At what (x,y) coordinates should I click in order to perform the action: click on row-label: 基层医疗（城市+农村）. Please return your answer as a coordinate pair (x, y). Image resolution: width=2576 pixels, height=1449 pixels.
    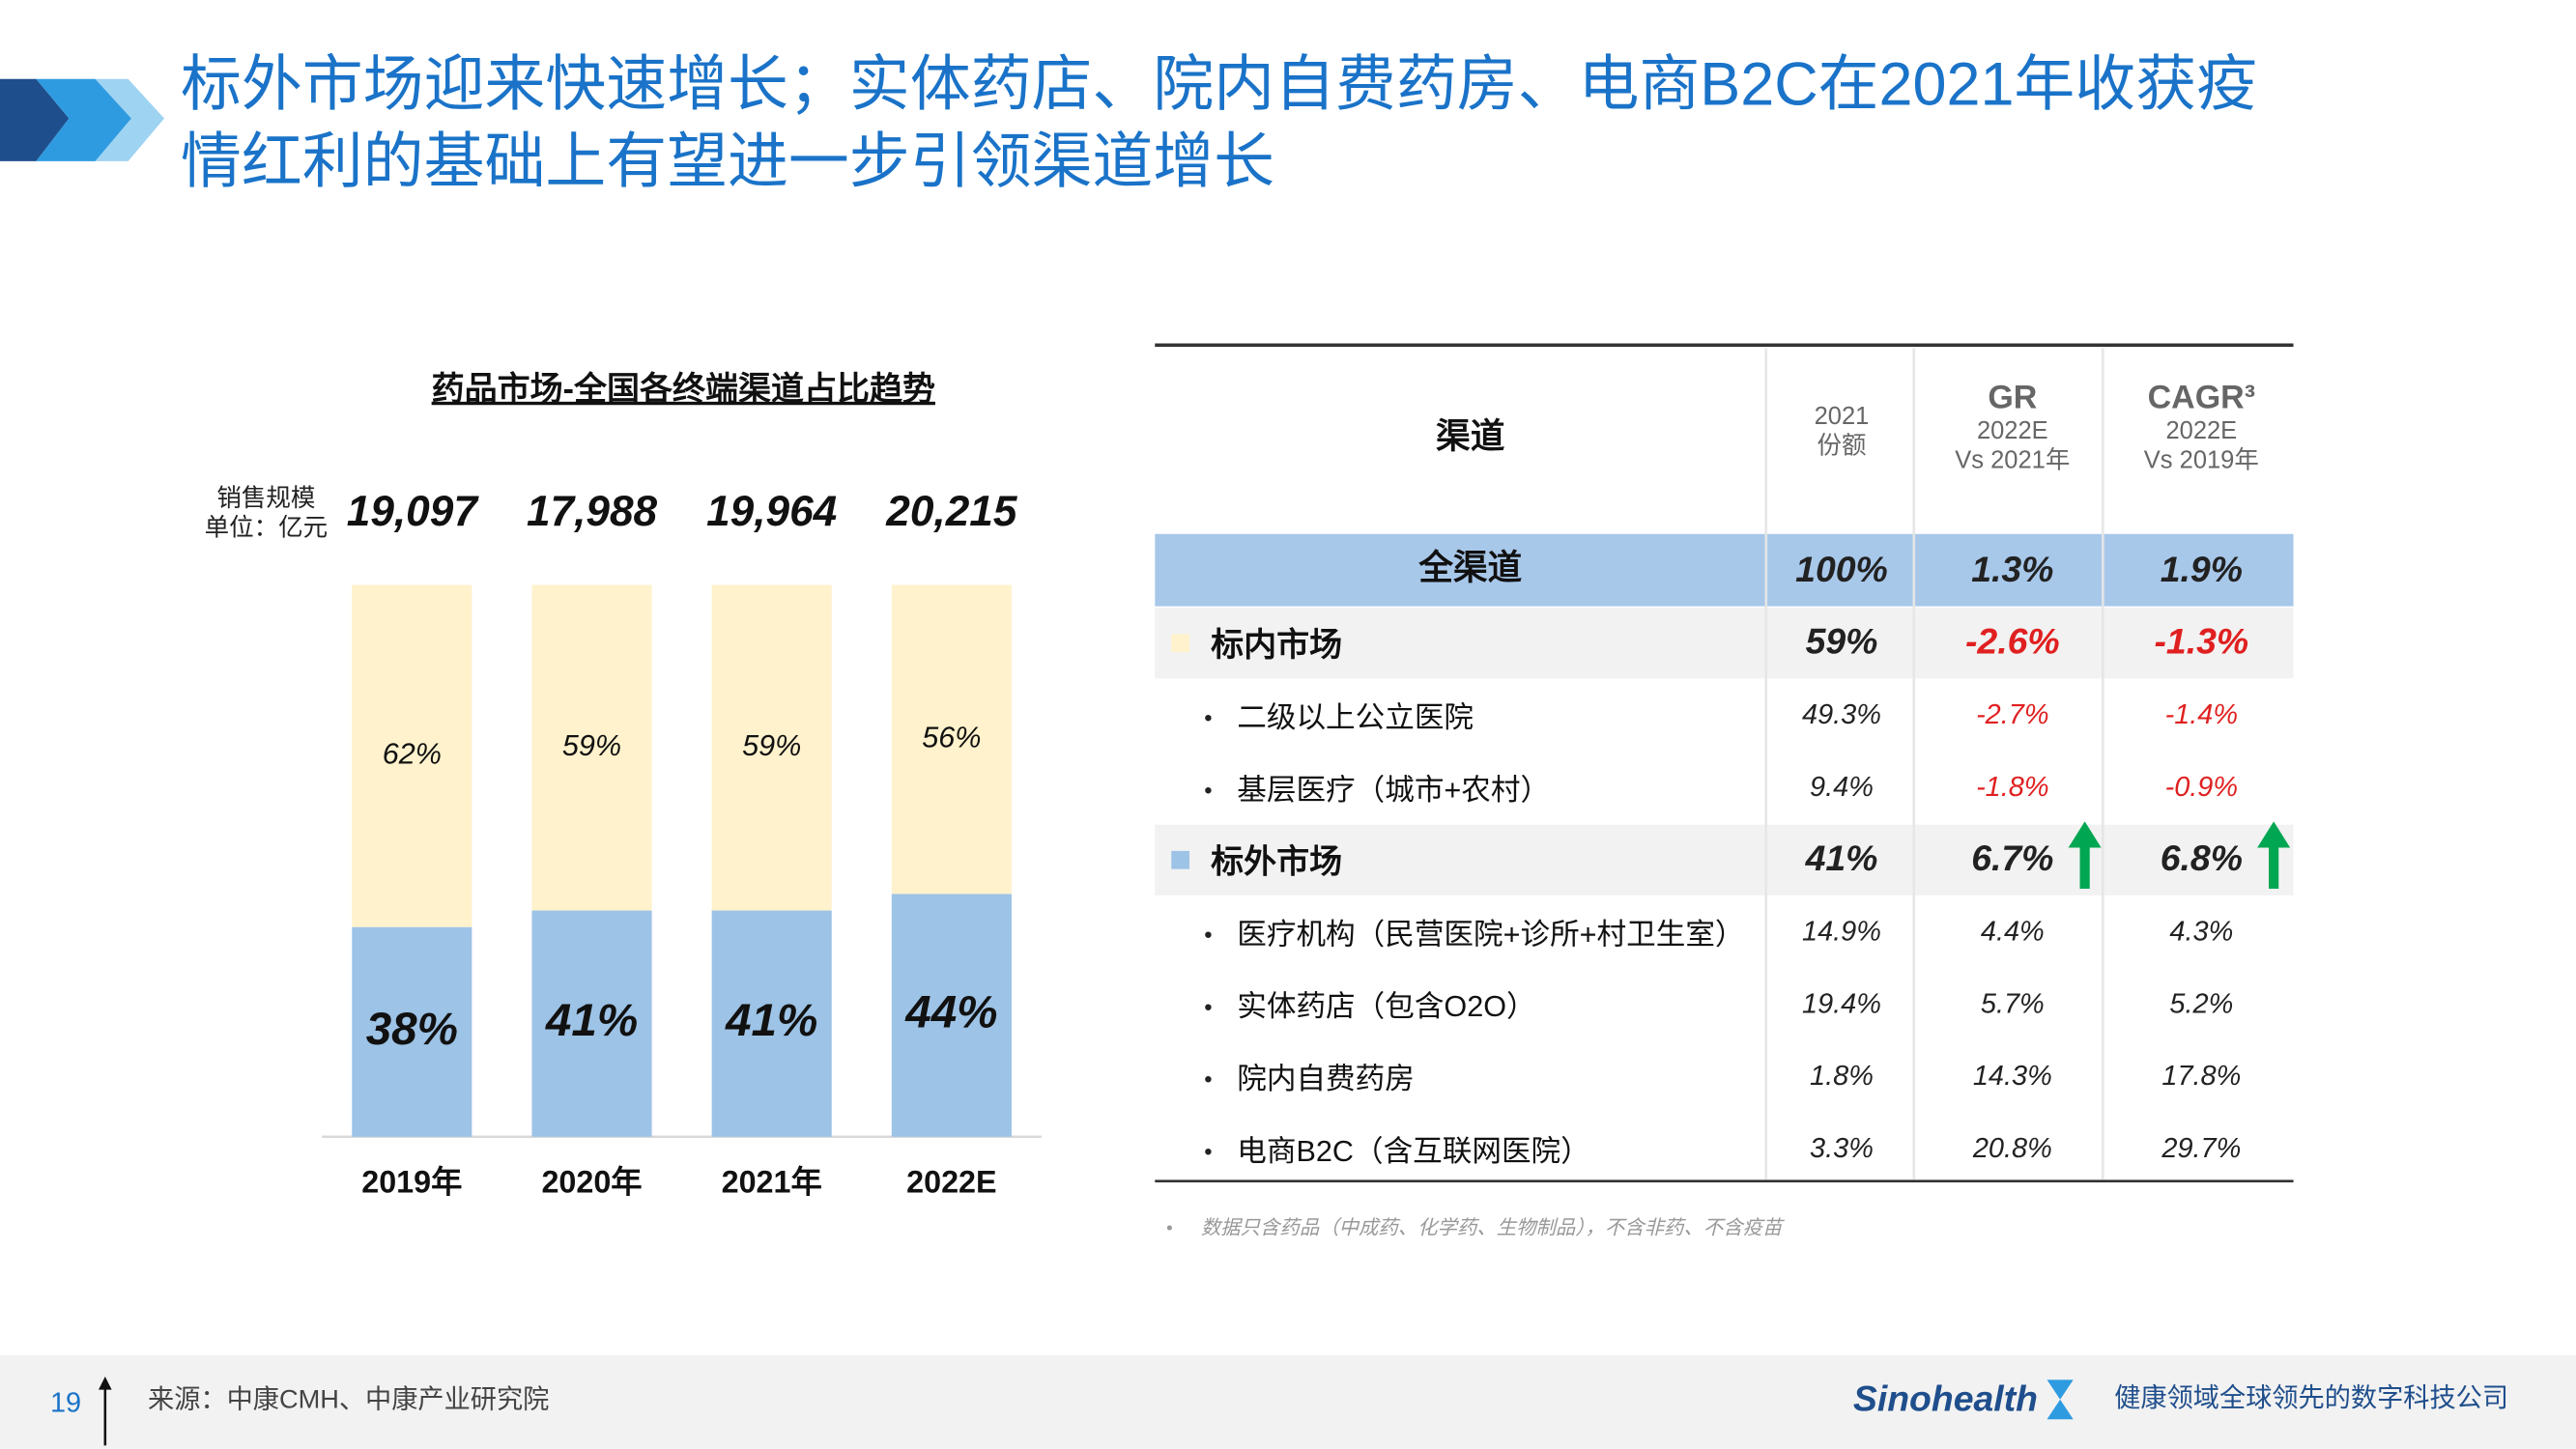
    Looking at the image, I should click on (1394, 790).